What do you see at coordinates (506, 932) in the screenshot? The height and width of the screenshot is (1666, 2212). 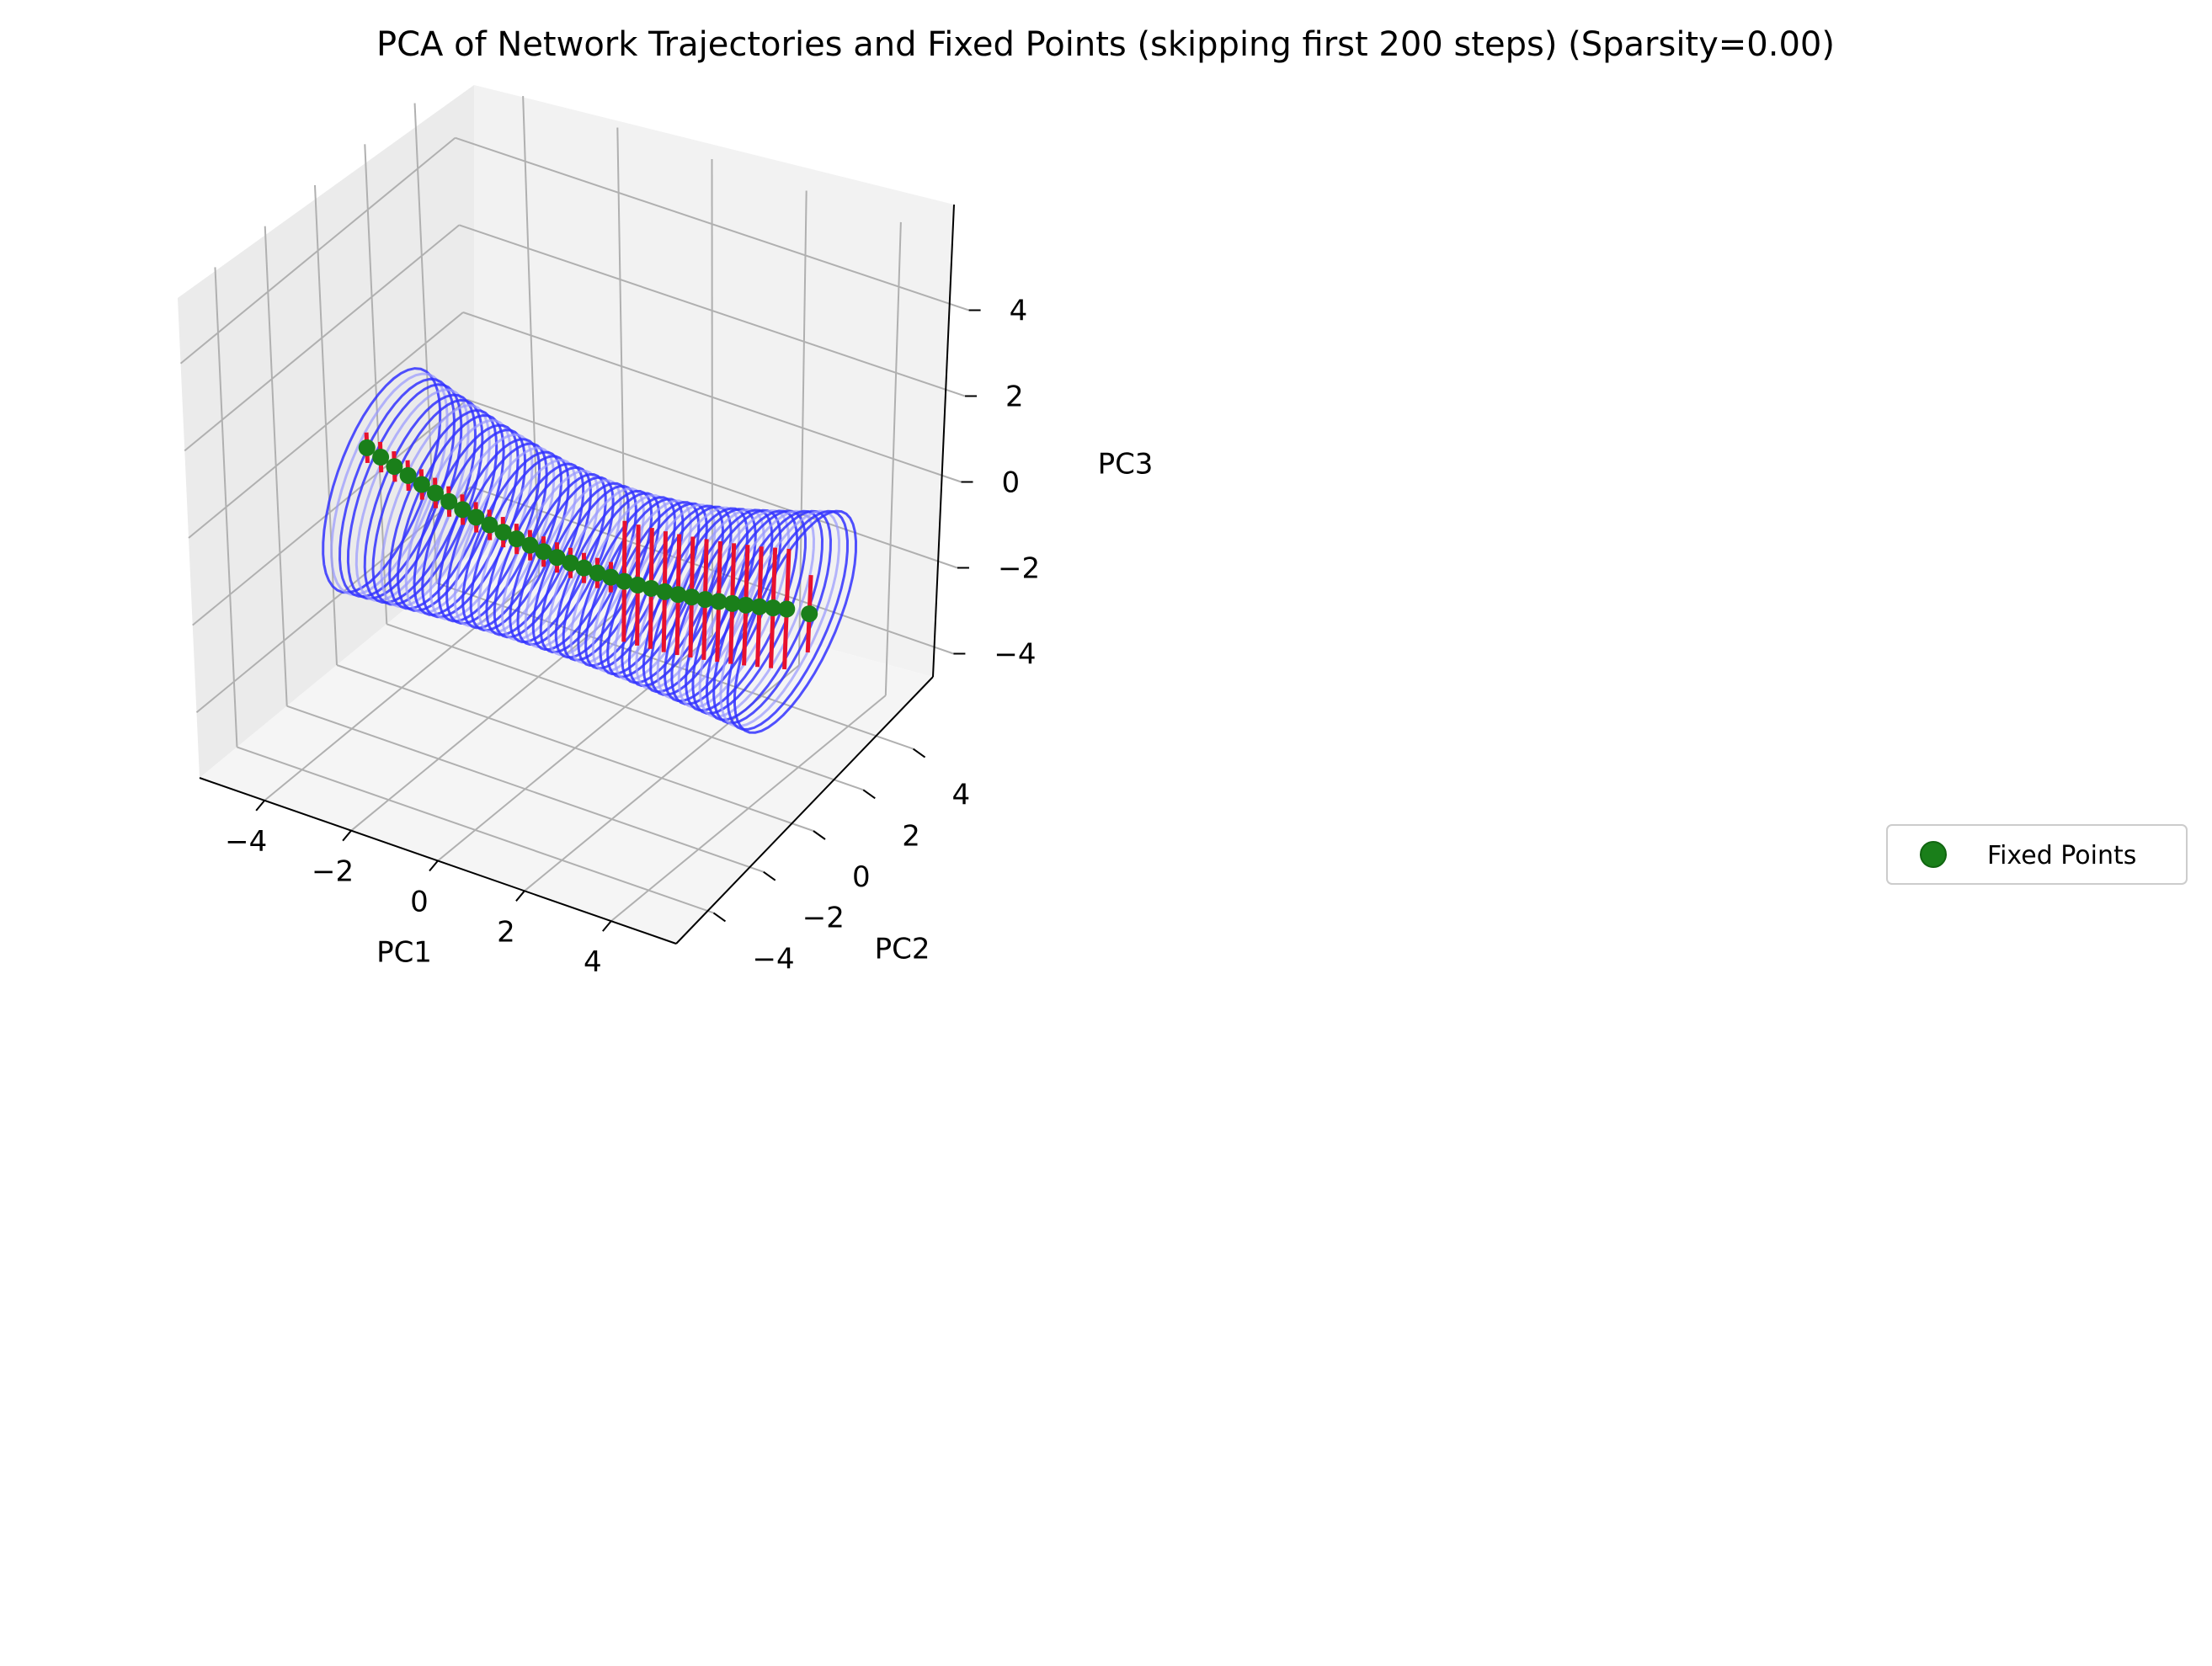 I see `x-tick-label: 2` at bounding box center [506, 932].